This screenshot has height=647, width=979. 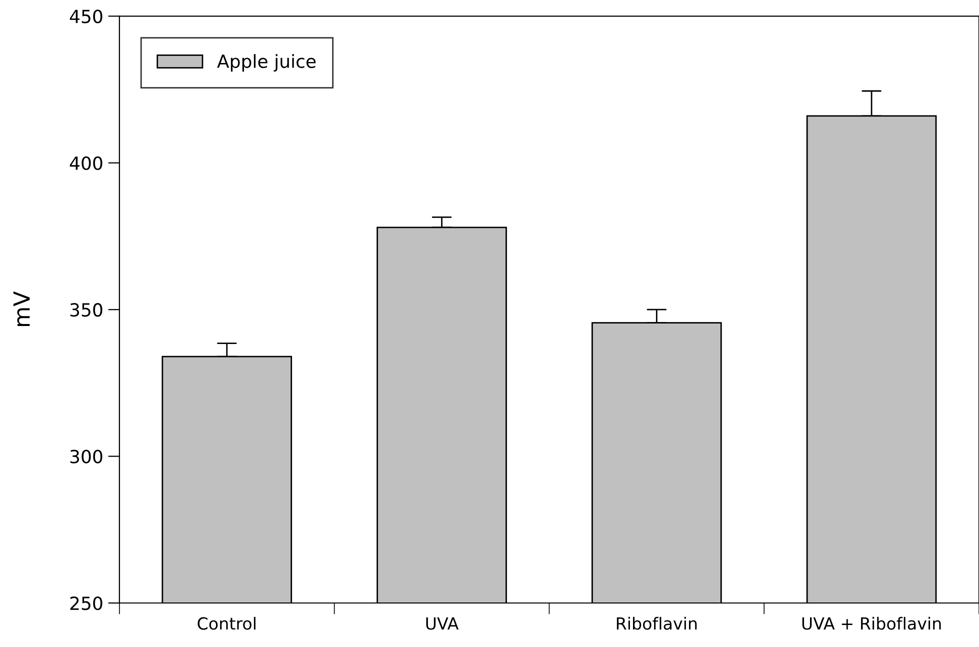 I want to click on y-tick-label: 450, so click(x=86, y=17).